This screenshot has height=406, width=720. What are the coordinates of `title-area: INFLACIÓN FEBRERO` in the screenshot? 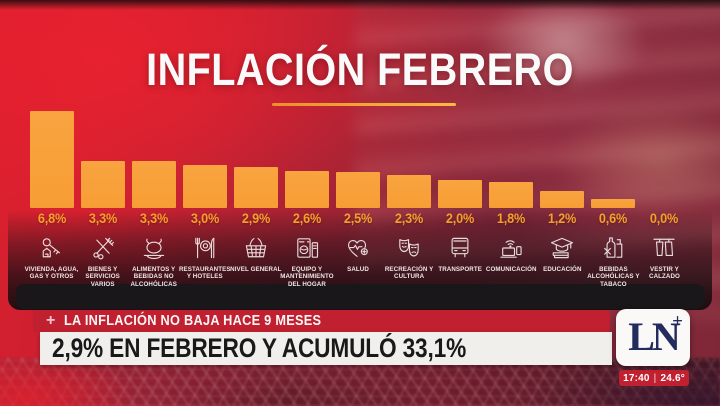 It's located at (360, 70).